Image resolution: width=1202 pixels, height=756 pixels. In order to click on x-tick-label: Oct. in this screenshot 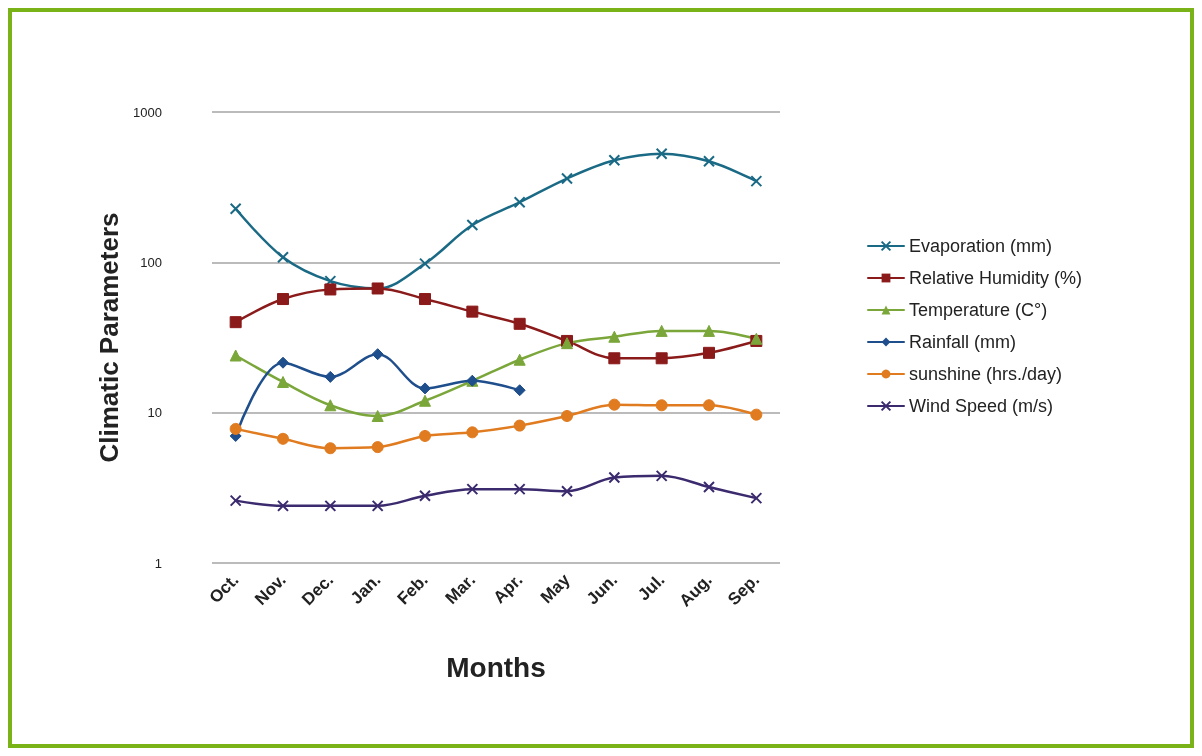, I will do `click(224, 589)`.